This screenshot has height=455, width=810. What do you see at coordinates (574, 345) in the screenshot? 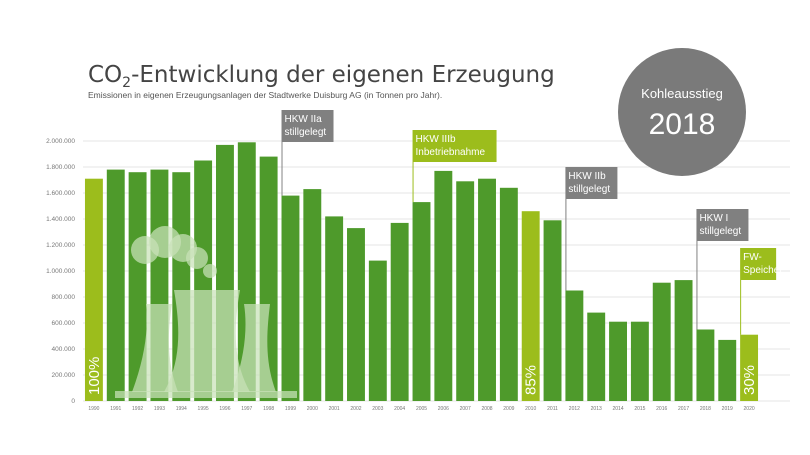
I see `bar-2012` at bounding box center [574, 345].